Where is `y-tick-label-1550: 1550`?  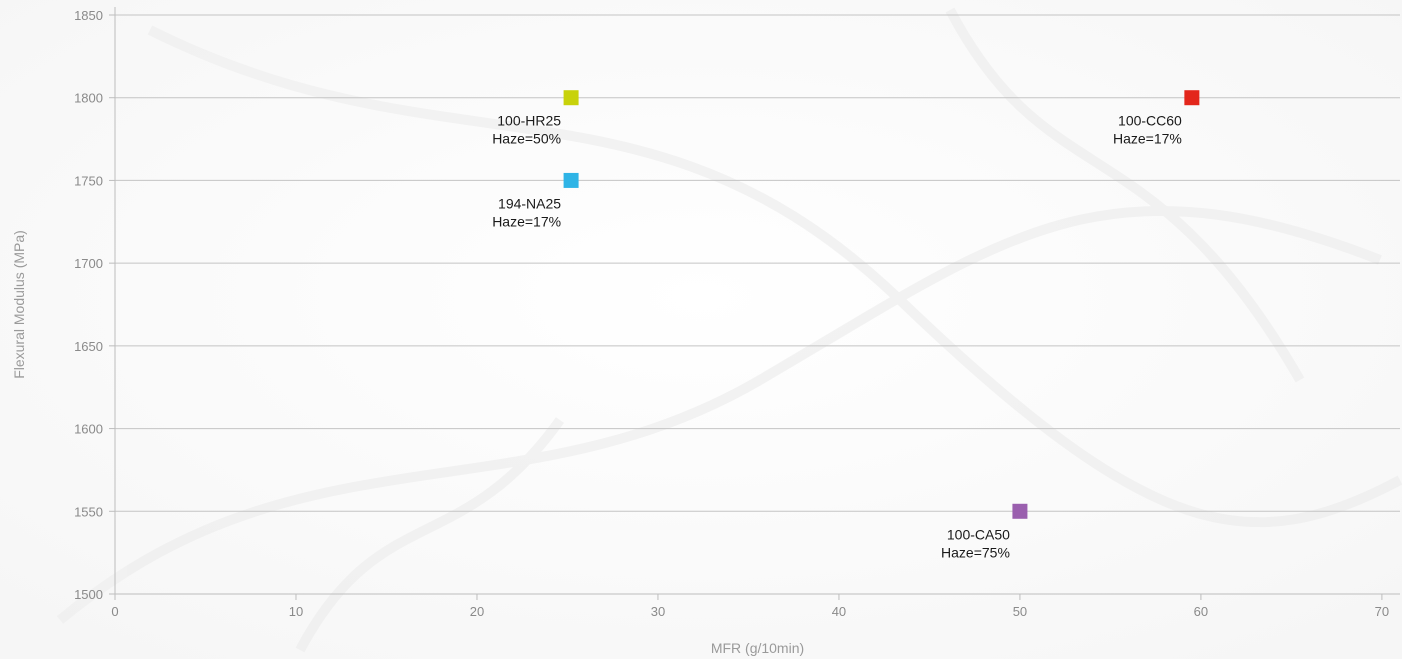 y-tick-label-1550: 1550 is located at coordinates (88, 511).